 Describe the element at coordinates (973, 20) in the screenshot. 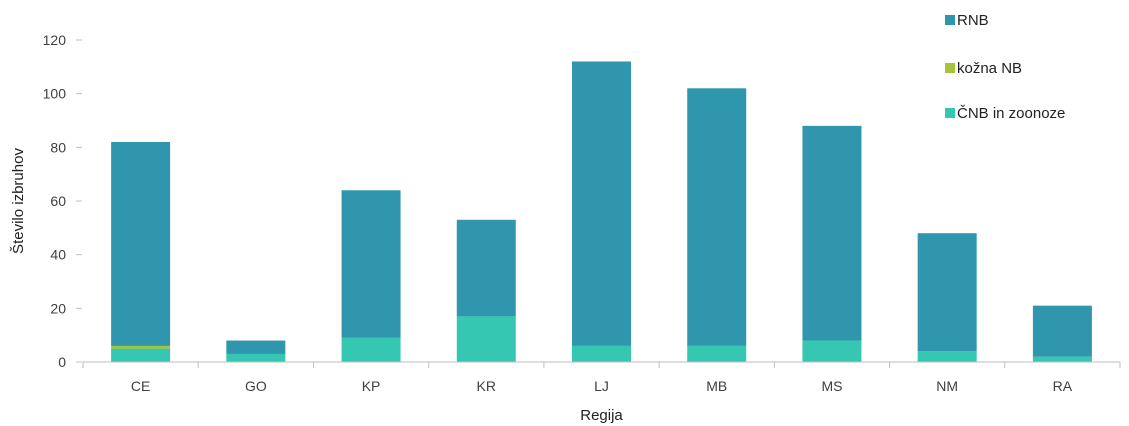

I see `legend-label: RNB` at that location.